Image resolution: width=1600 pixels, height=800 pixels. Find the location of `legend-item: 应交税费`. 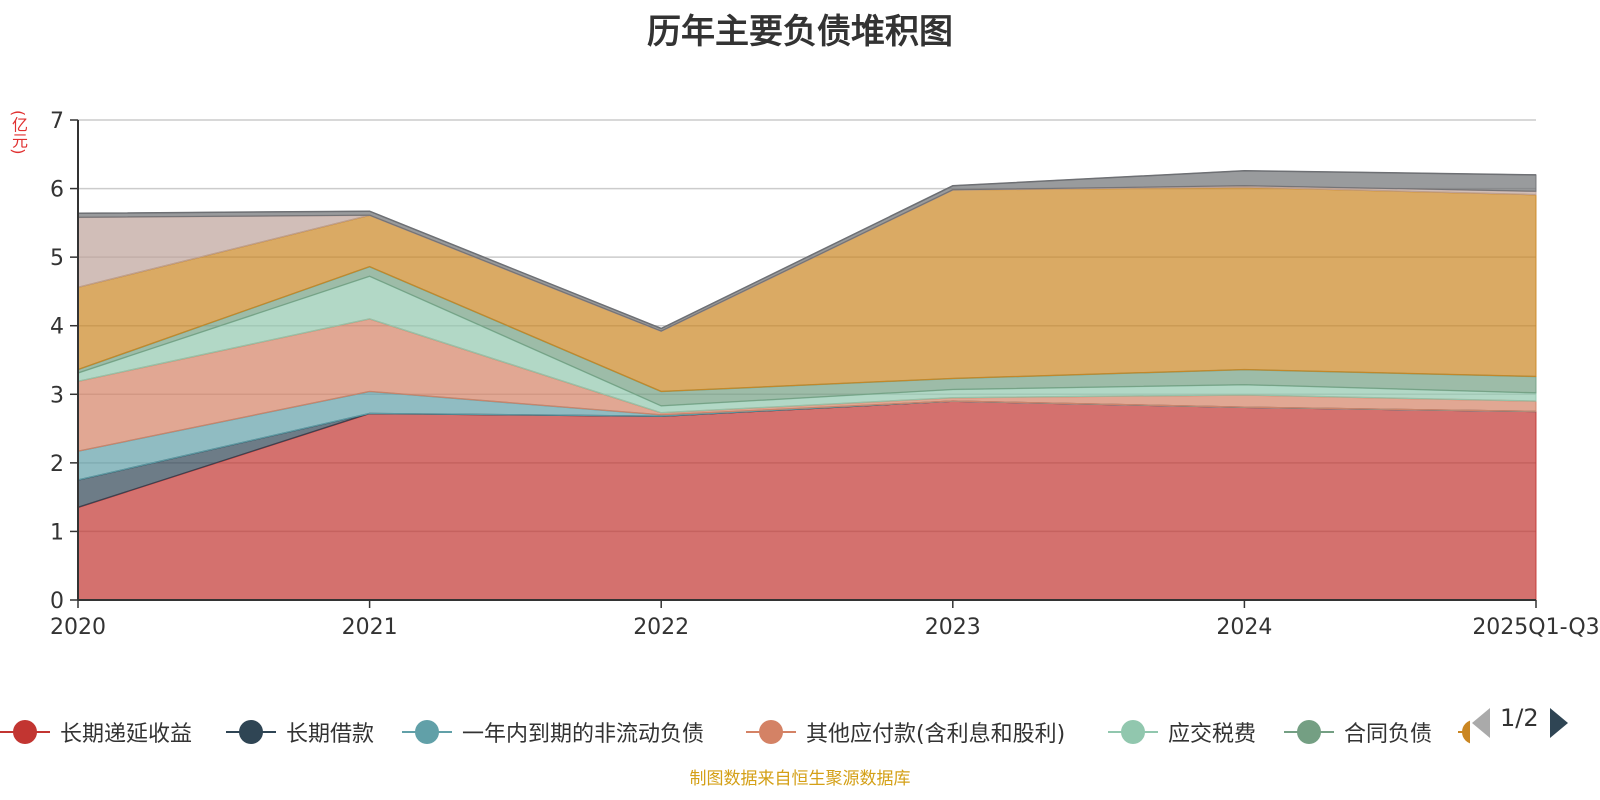

legend-item: 应交税费 is located at coordinates (1182, 732).